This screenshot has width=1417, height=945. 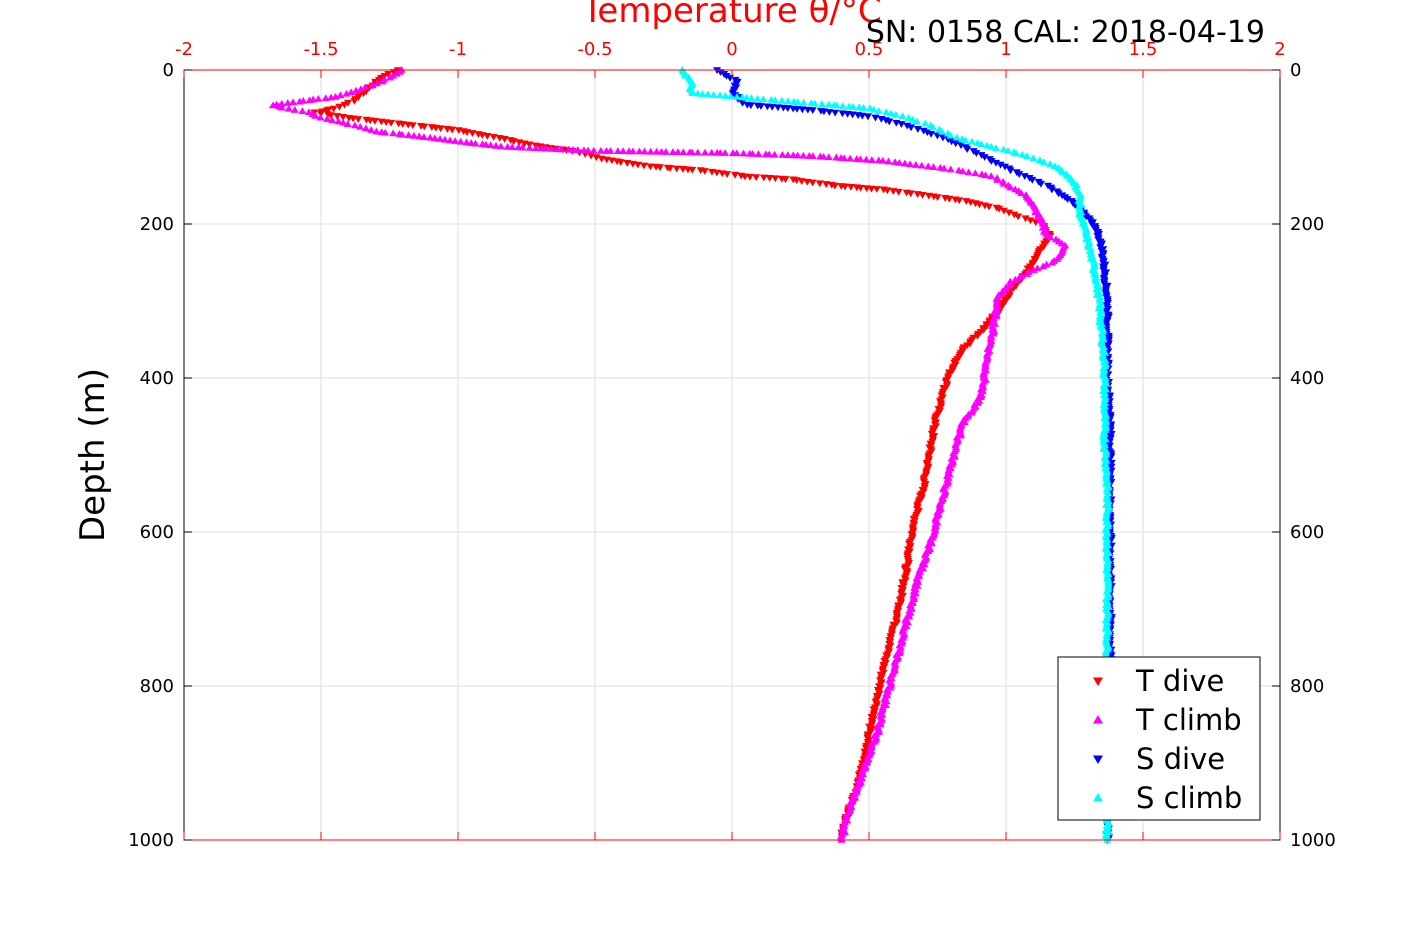 What do you see at coordinates (1098, 797) in the screenshot?
I see `legend-marker` at bounding box center [1098, 797].